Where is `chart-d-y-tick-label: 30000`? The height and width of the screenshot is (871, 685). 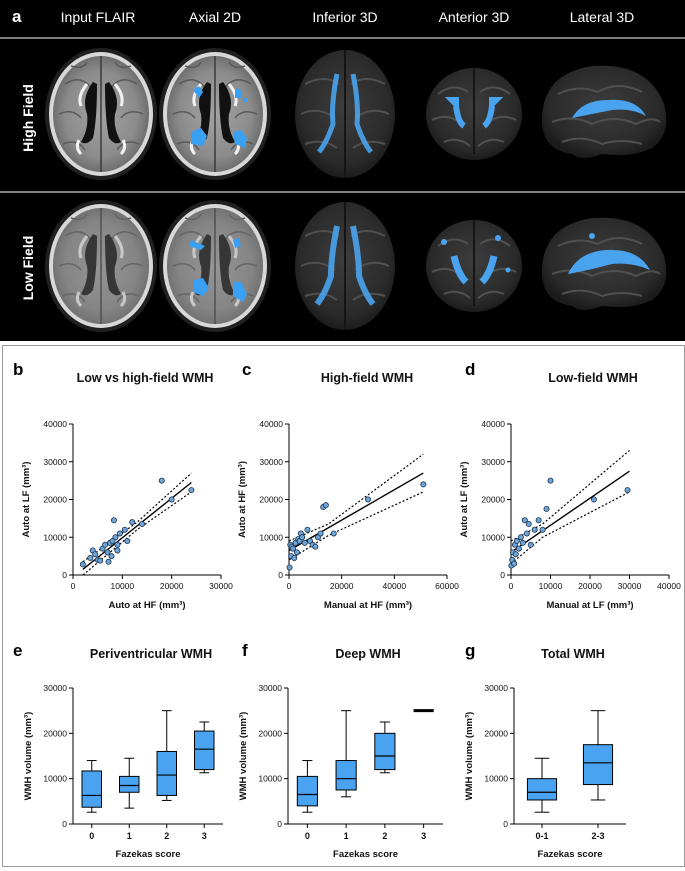
chart-d-y-tick-label: 30000 is located at coordinates (493, 462).